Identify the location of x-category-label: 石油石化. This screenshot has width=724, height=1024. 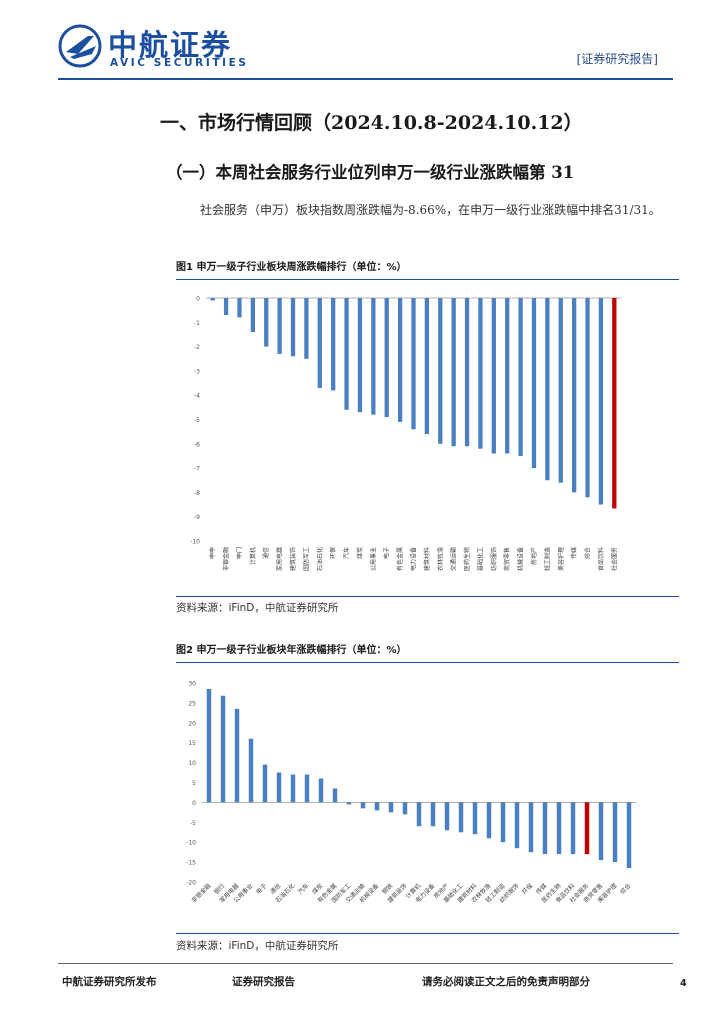
(320, 559).